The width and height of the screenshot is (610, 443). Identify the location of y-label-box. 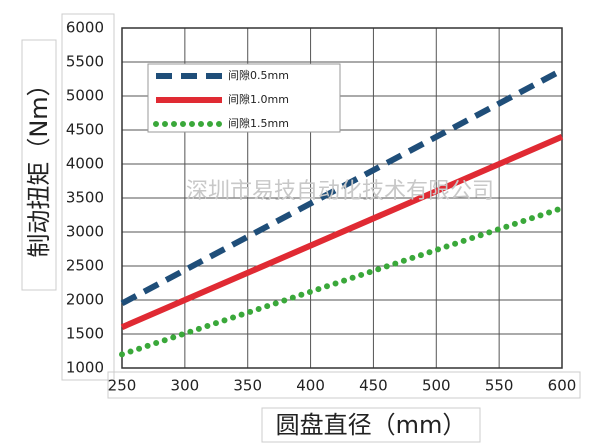
(39, 165).